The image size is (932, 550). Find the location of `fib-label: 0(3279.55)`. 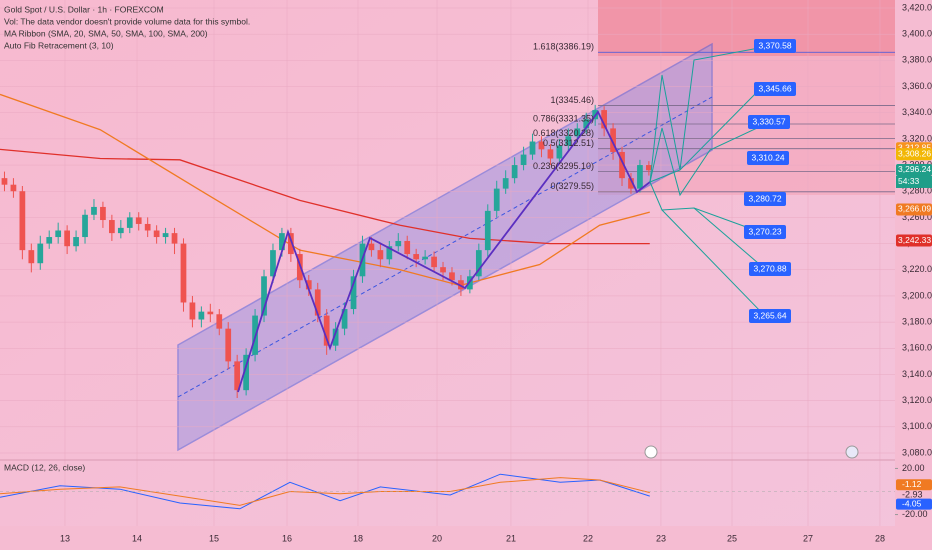

fib-label: 0(3279.55) is located at coordinates (572, 186).